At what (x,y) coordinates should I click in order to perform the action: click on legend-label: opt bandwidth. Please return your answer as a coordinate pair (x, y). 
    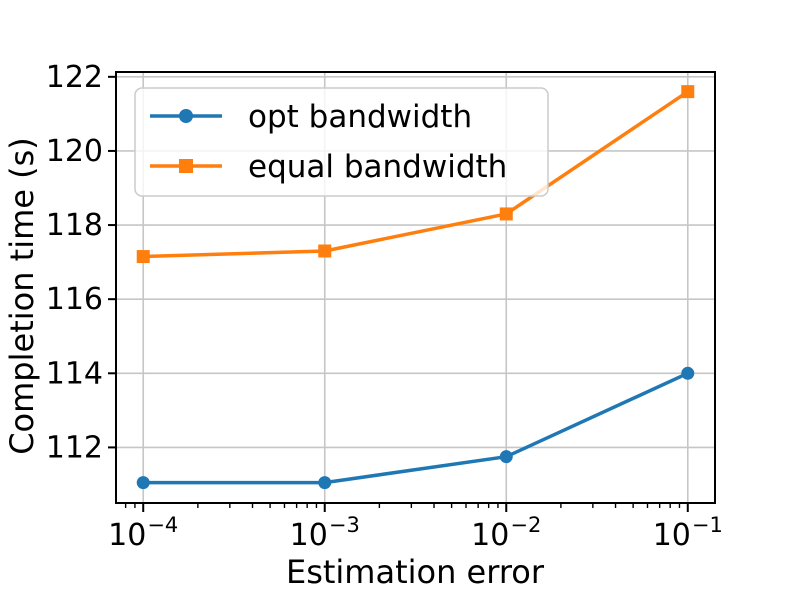
    Looking at the image, I should click on (360, 117).